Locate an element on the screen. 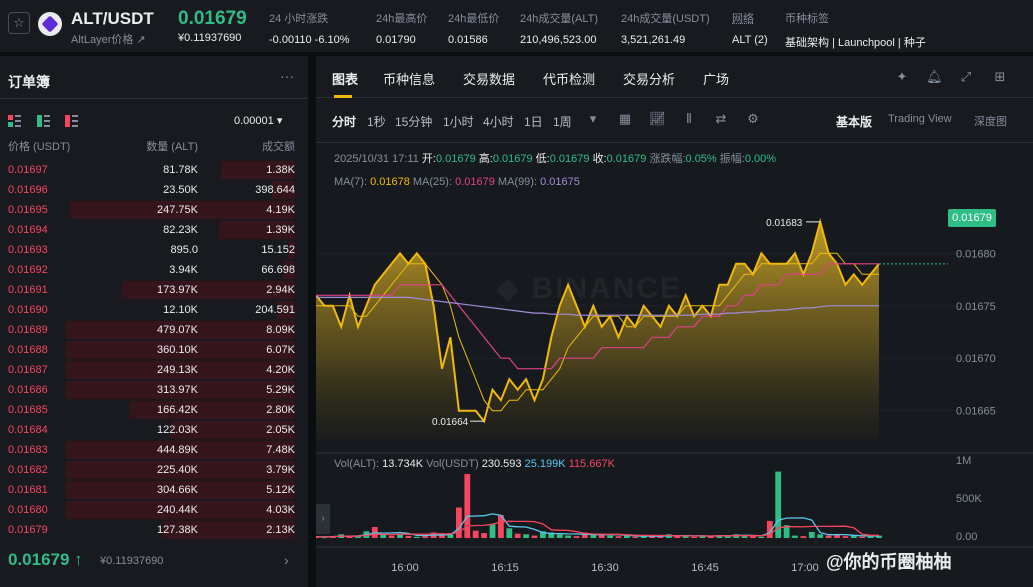 Image resolution: width=1033 pixels, height=587 pixels. interval-timeline: 分时 is located at coordinates (344, 122).